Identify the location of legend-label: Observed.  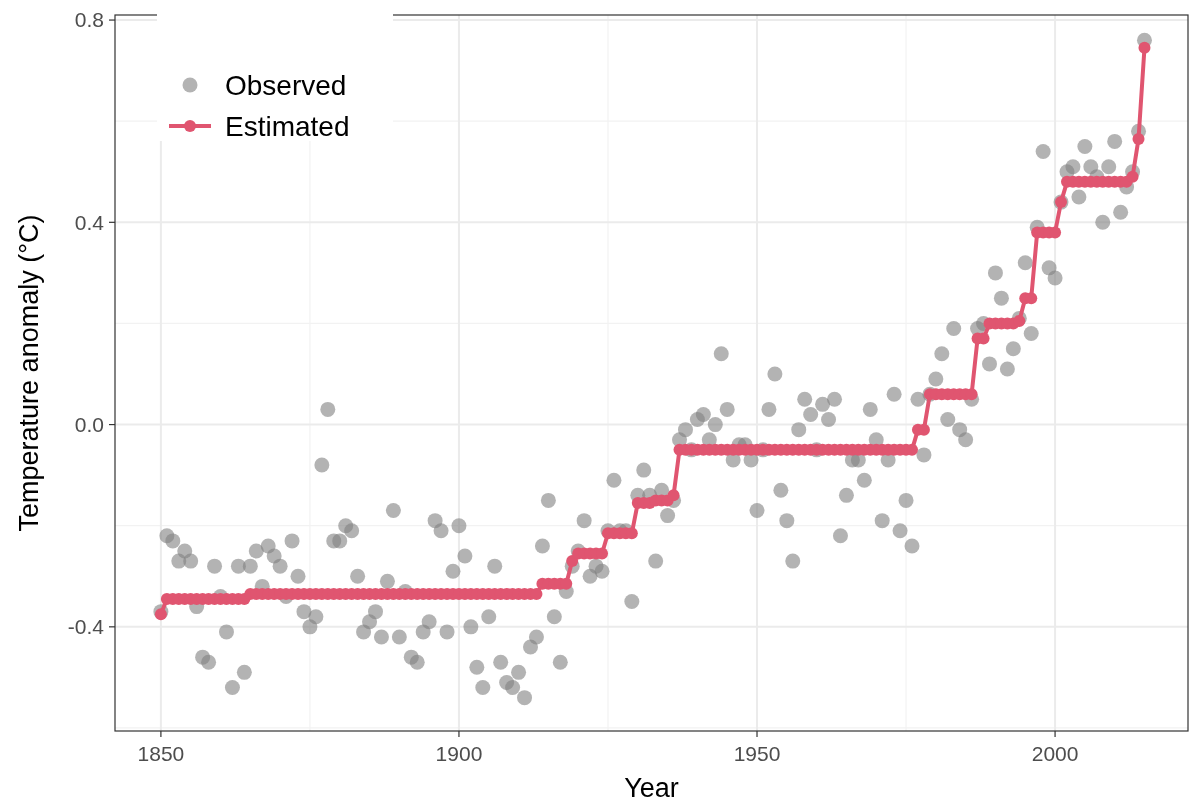
(286, 85).